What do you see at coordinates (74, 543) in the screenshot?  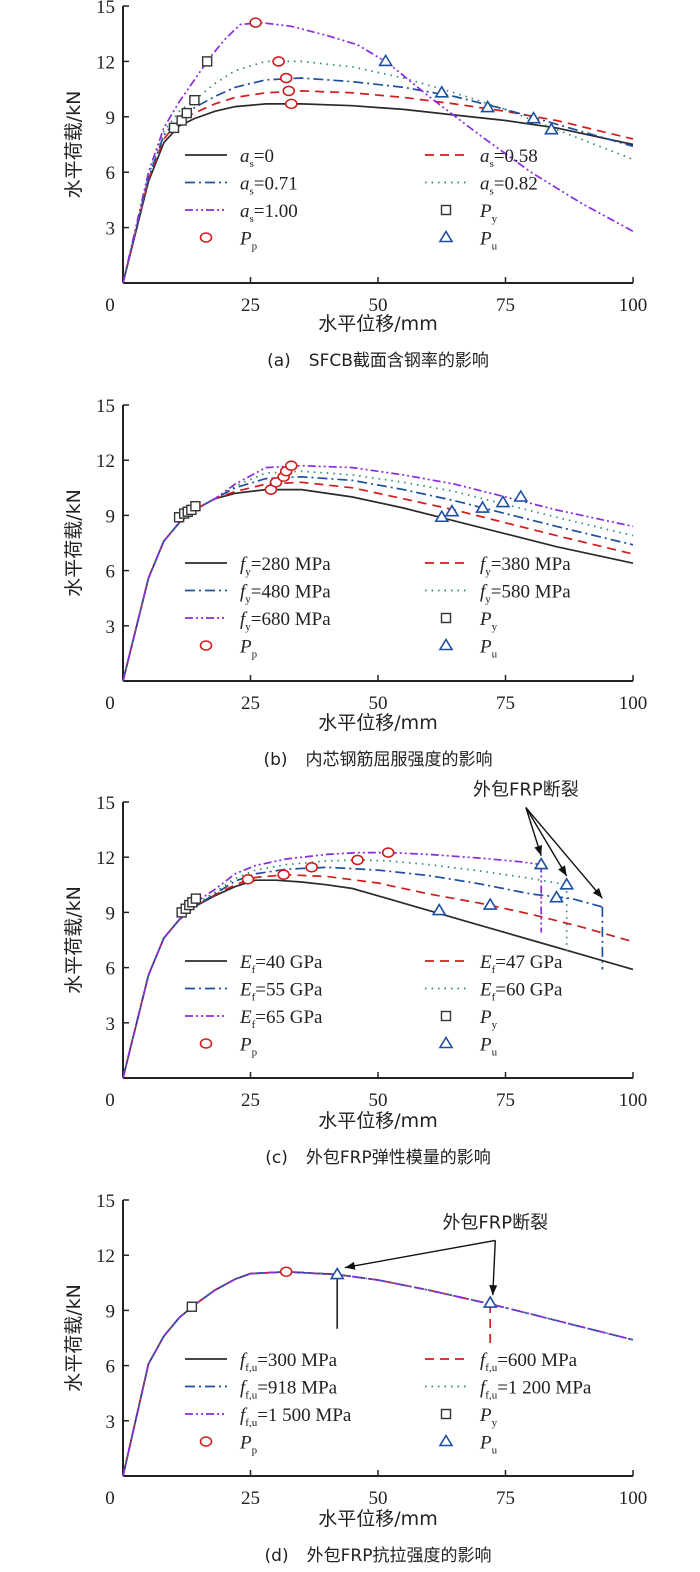 I see `y-axis-label: 水平荷载/kN` at bounding box center [74, 543].